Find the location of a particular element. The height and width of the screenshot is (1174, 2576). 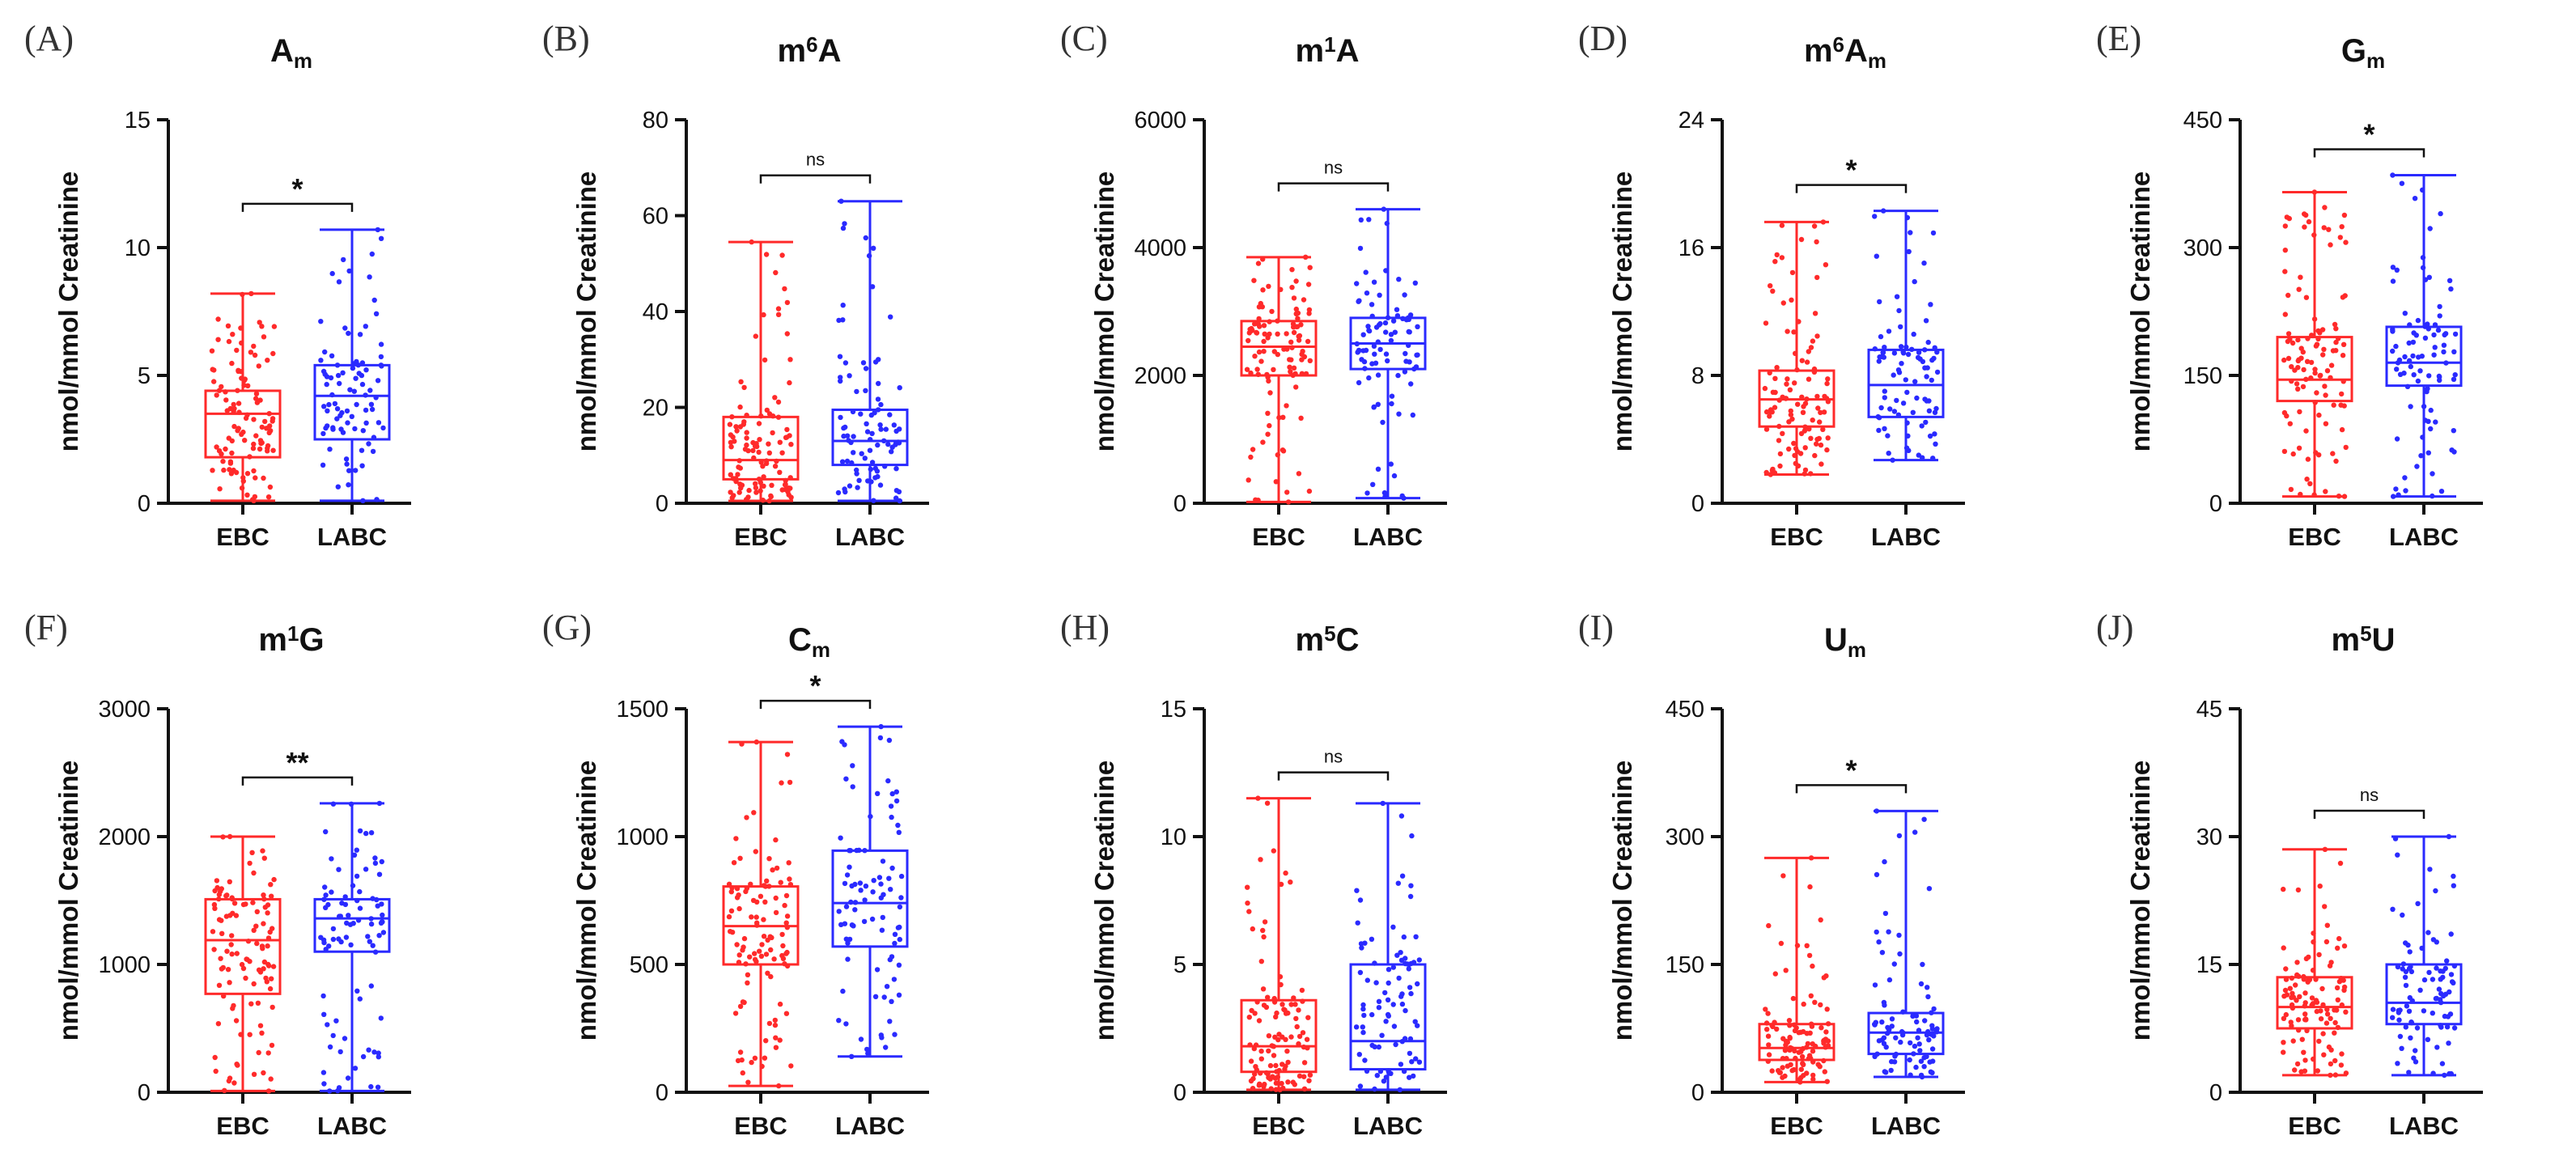

y-tick-label: 1000 is located at coordinates (124, 965).